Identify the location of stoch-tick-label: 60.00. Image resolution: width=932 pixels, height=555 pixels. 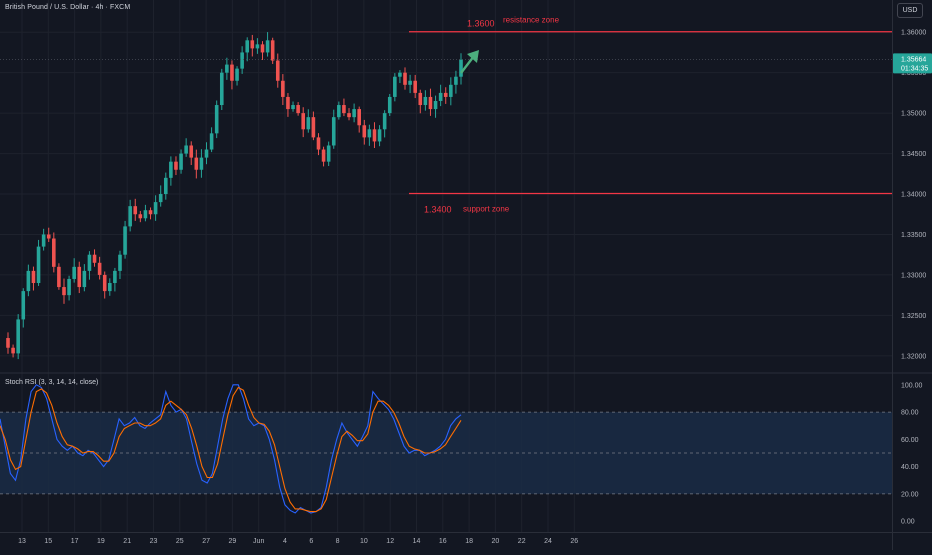
(910, 440).